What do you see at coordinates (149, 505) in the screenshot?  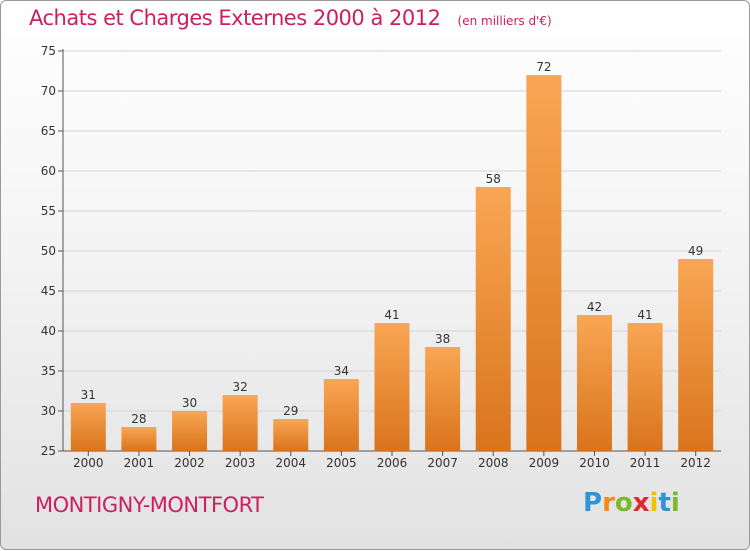 I see `town-name: MONTIGNY-MONTFORT` at bounding box center [149, 505].